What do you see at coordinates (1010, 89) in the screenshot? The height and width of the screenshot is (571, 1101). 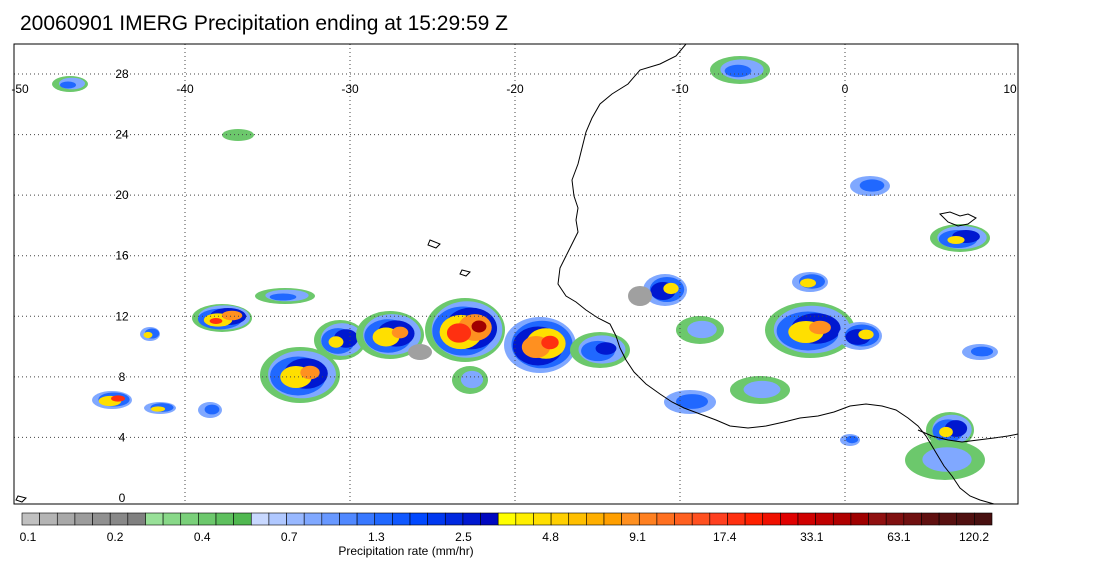 I see `longitude-label: 10` at bounding box center [1010, 89].